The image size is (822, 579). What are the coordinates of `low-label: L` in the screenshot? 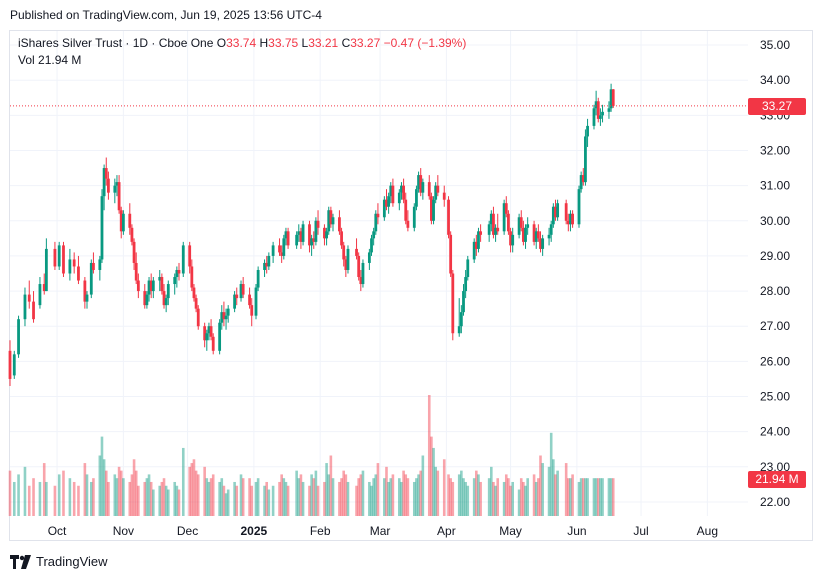 It's located at (305, 43).